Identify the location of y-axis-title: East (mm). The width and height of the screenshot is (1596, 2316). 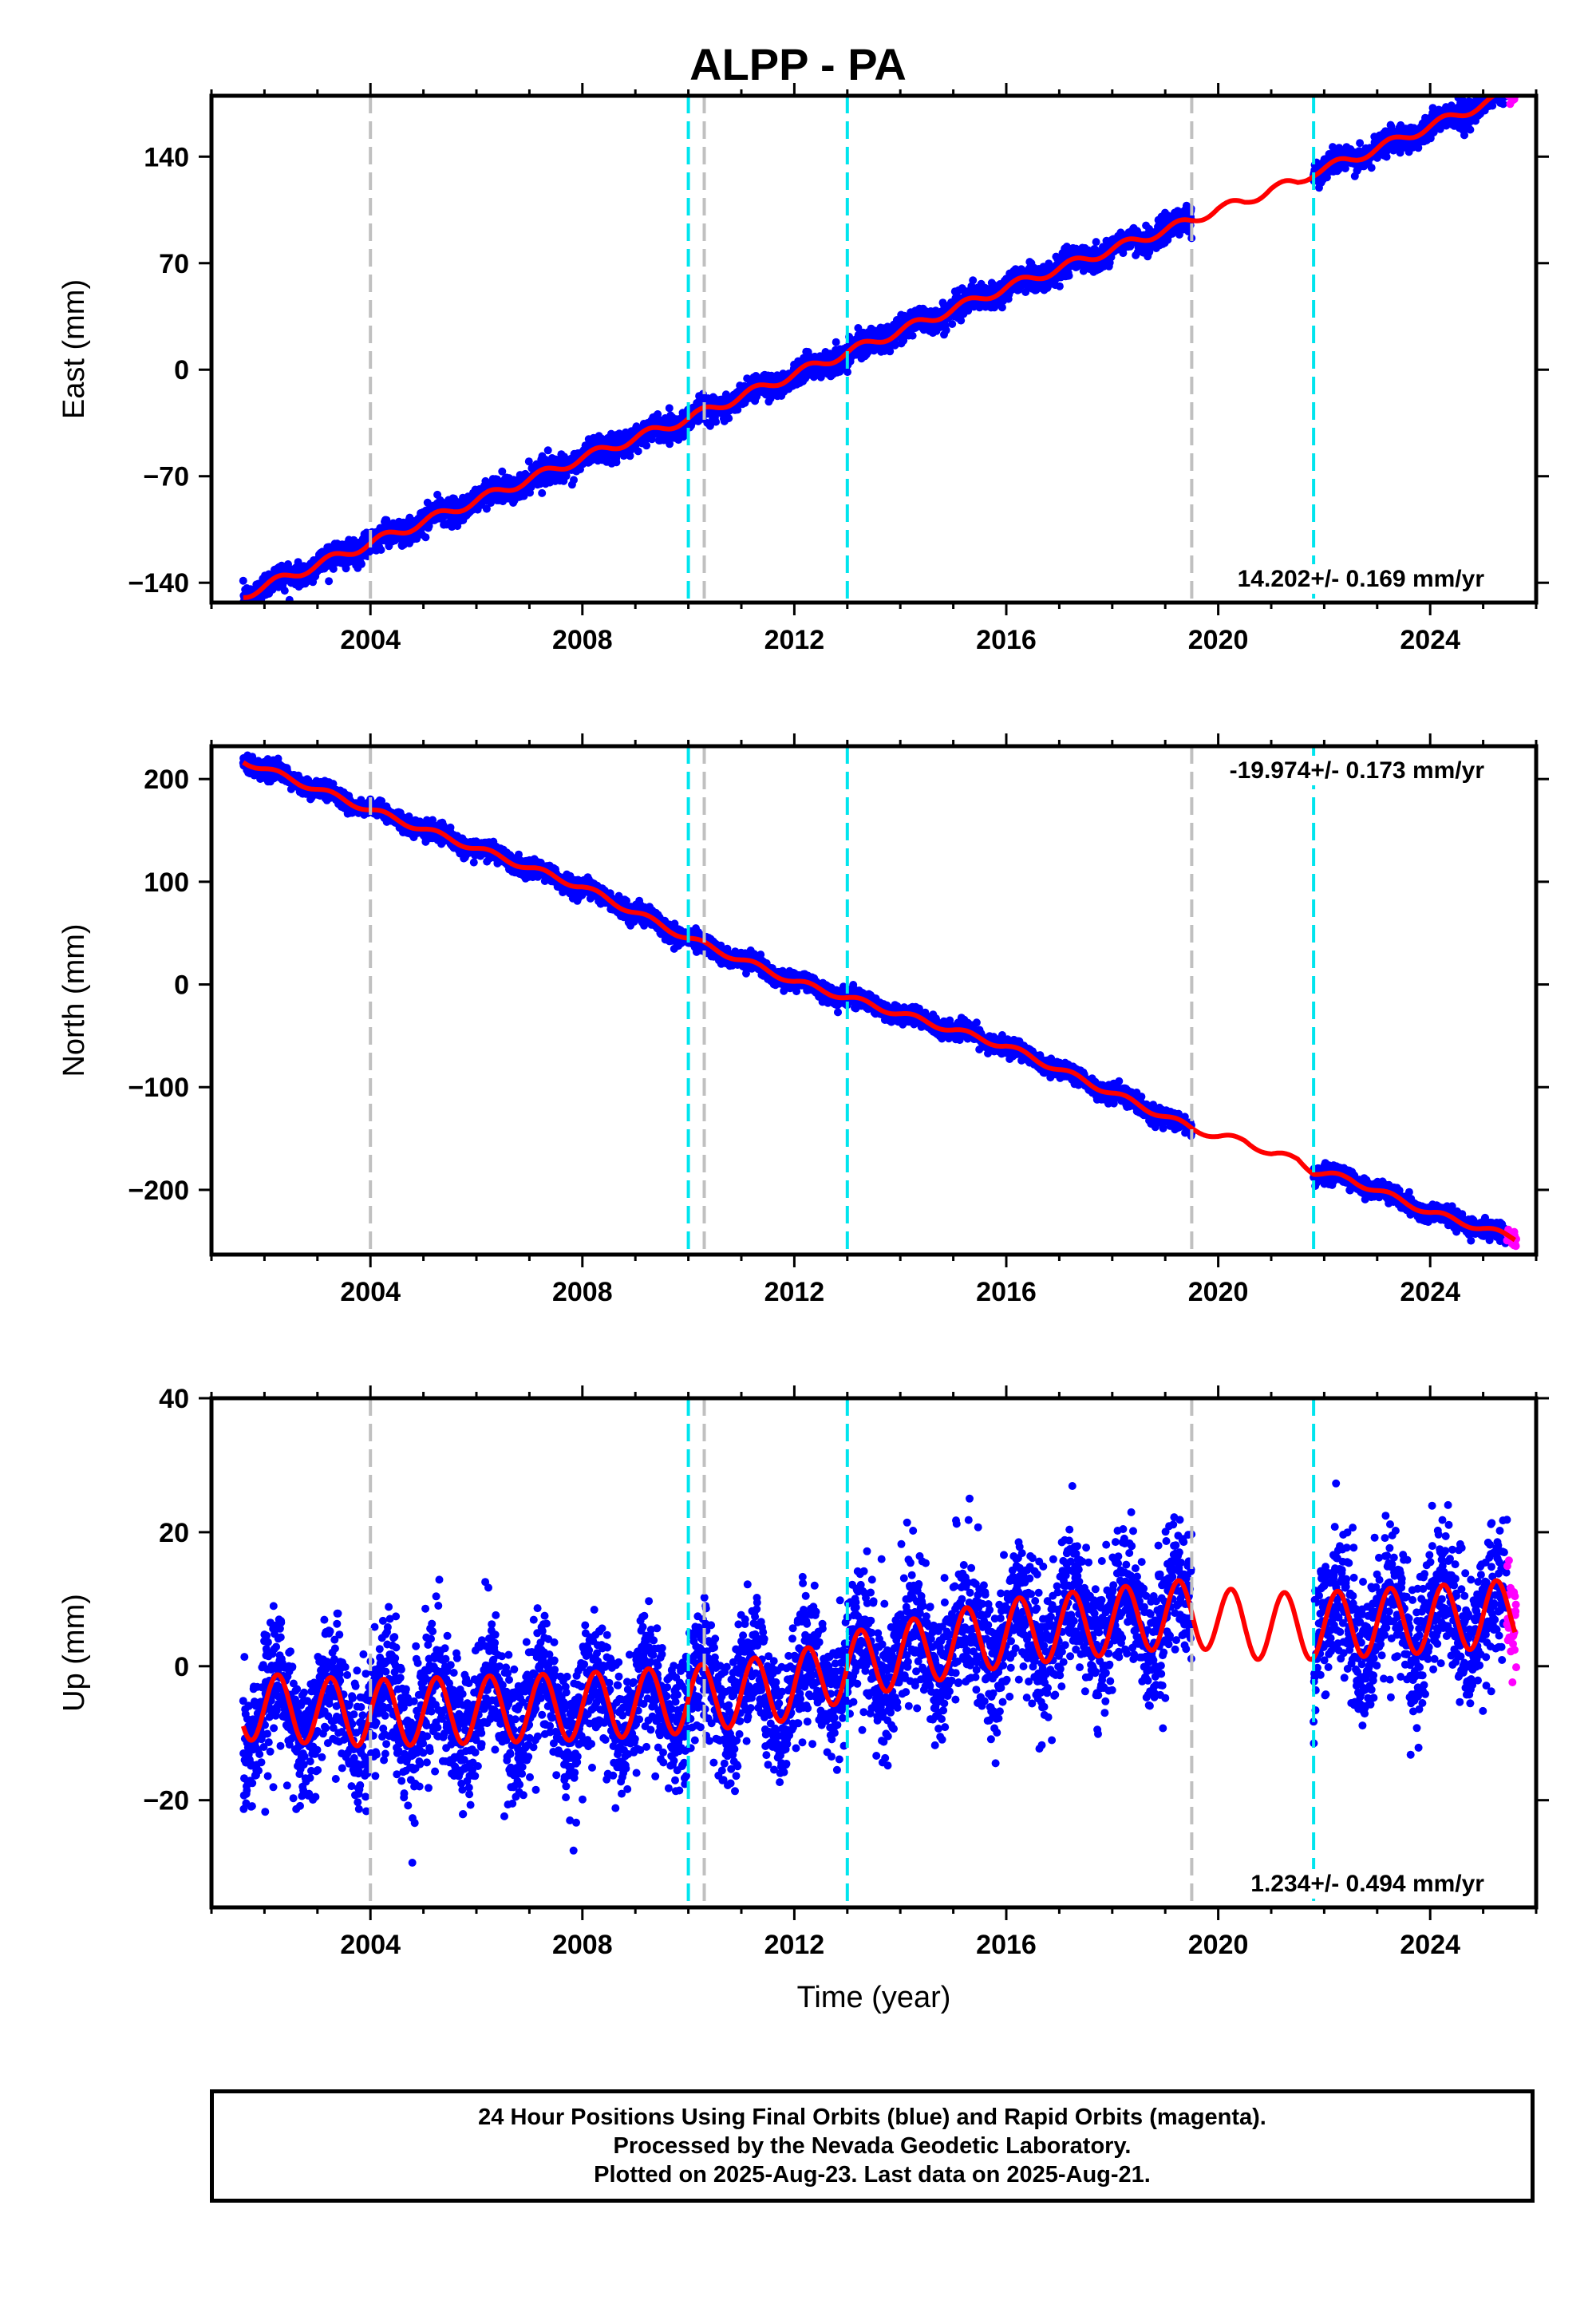
(74, 349).